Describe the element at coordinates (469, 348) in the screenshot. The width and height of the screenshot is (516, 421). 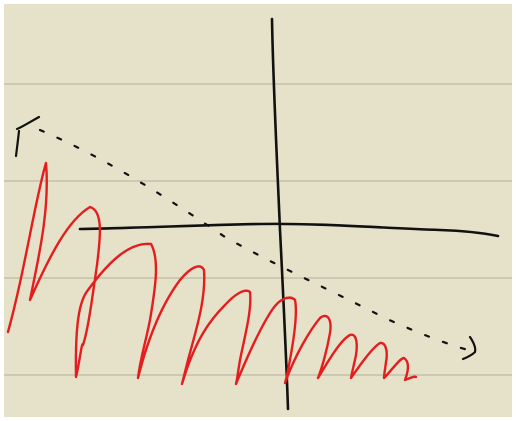
I see `right-arrow-head` at that location.